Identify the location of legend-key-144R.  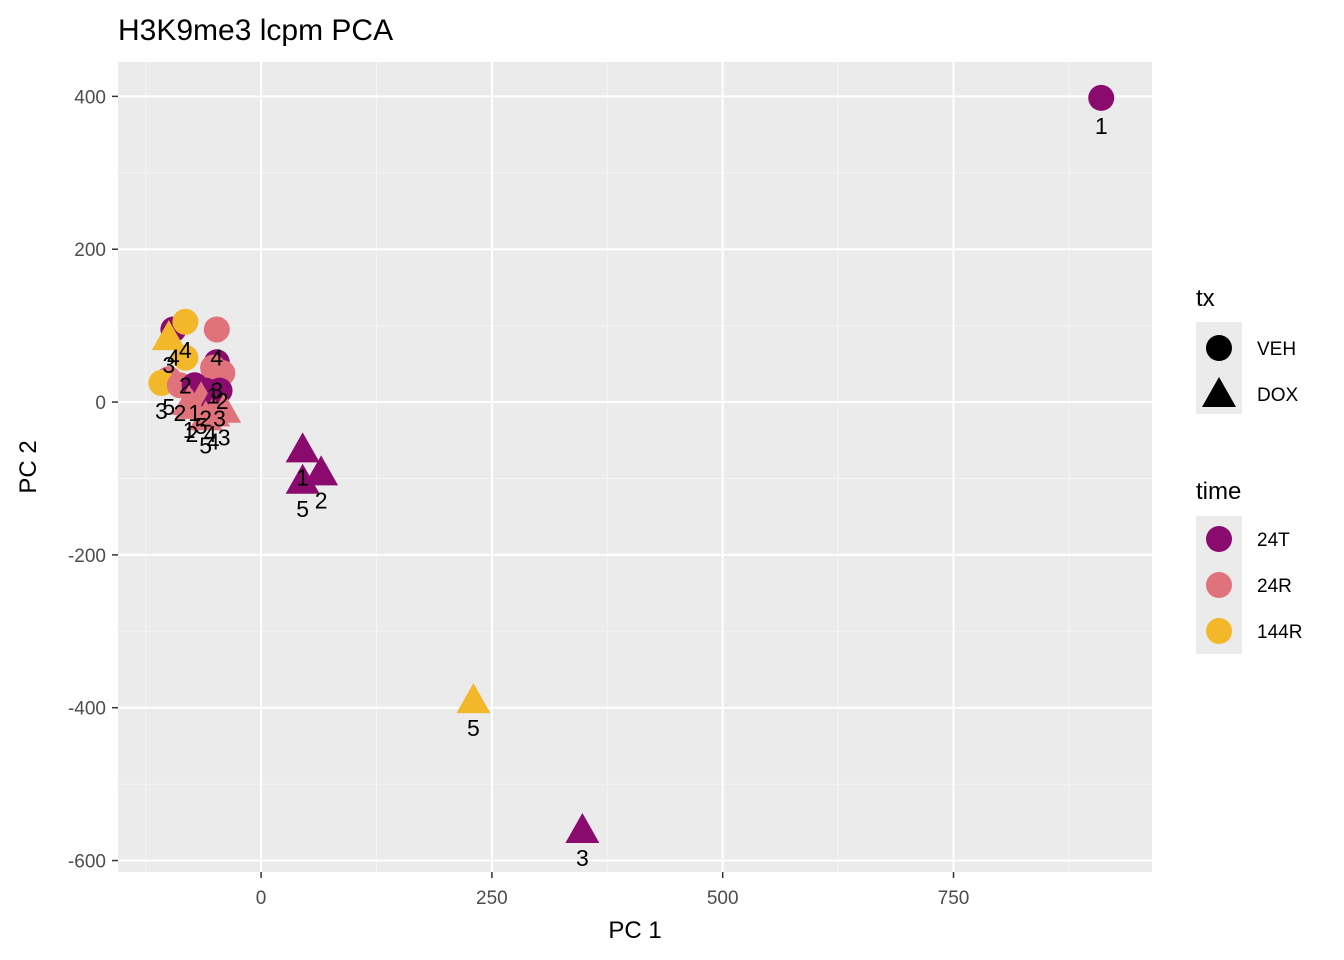
(1219, 631).